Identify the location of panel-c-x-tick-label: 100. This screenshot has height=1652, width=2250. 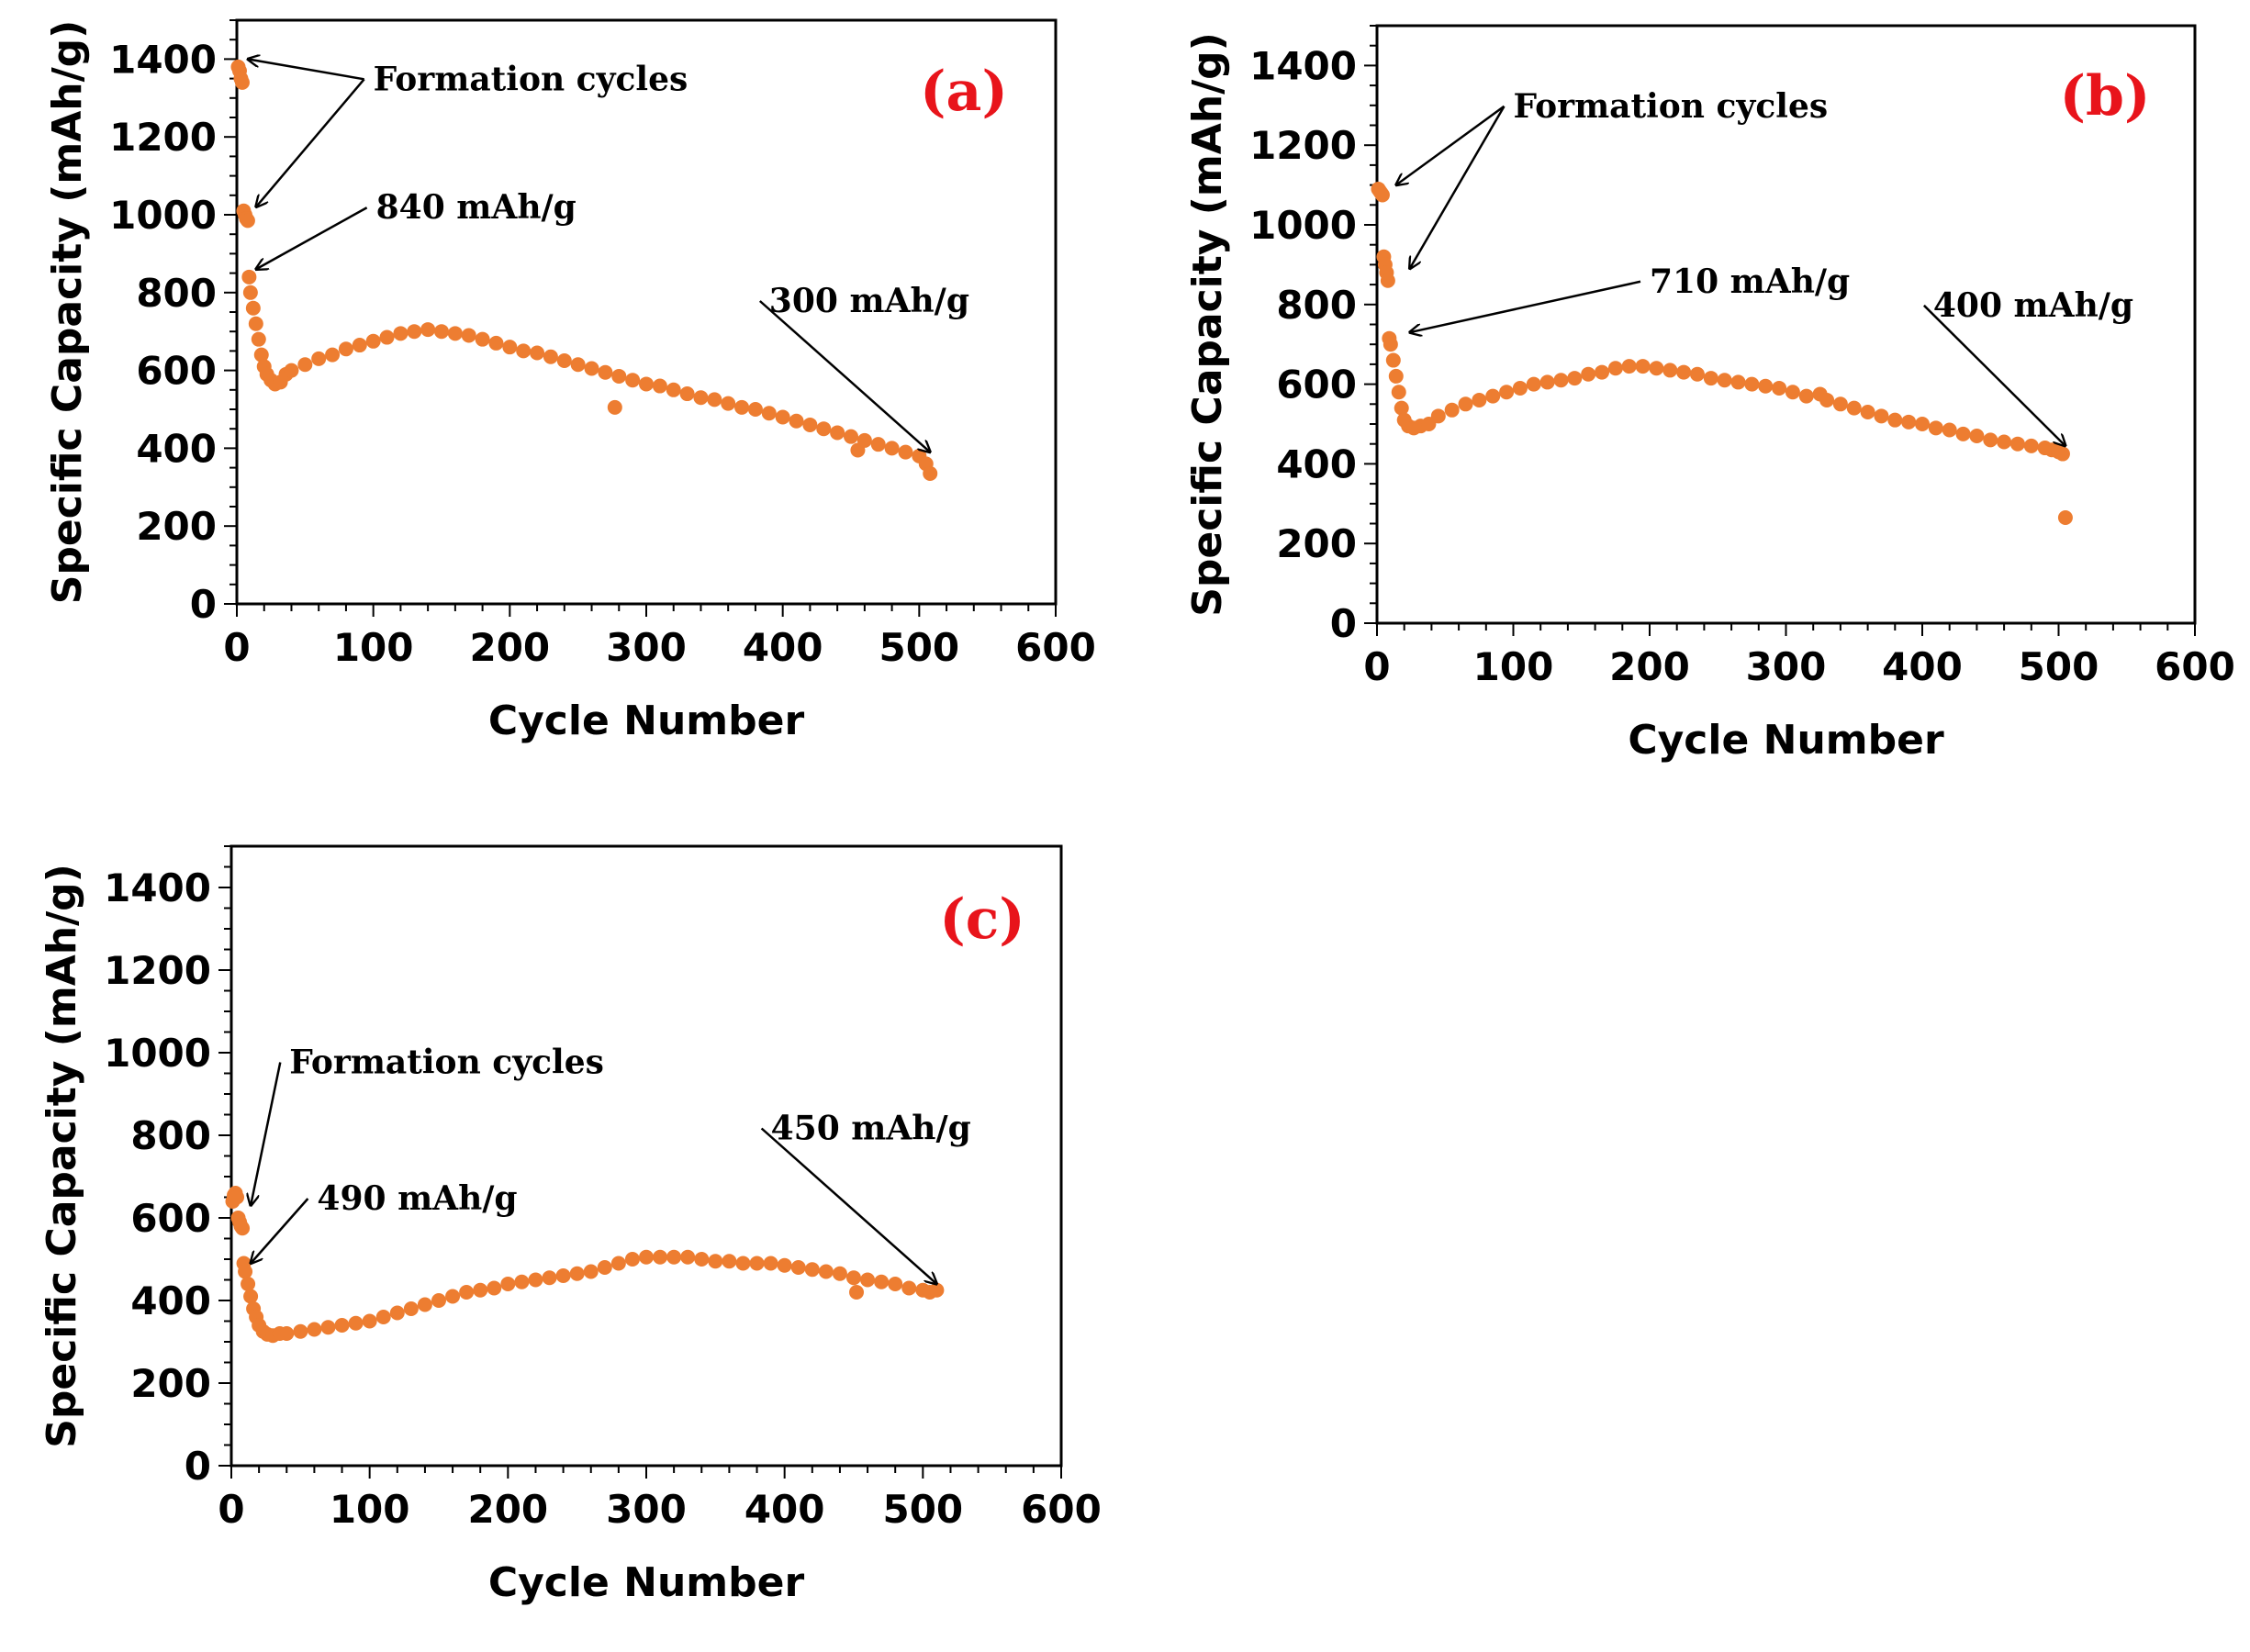
(370, 1509).